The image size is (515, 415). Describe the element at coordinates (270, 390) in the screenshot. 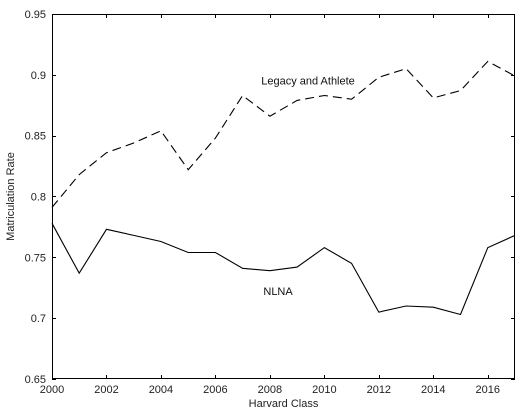

I see `x-tick-label: 2008` at that location.